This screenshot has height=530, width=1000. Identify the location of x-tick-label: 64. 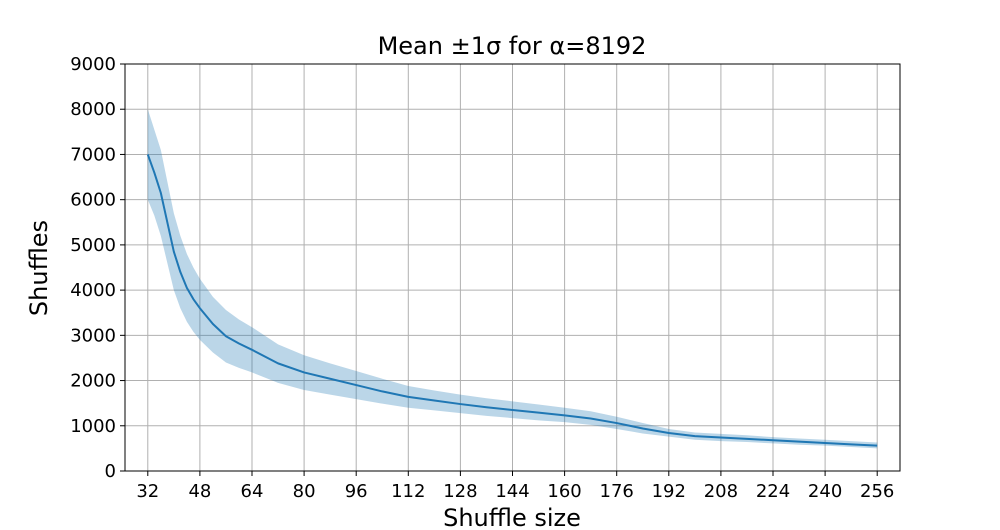
(252, 491).